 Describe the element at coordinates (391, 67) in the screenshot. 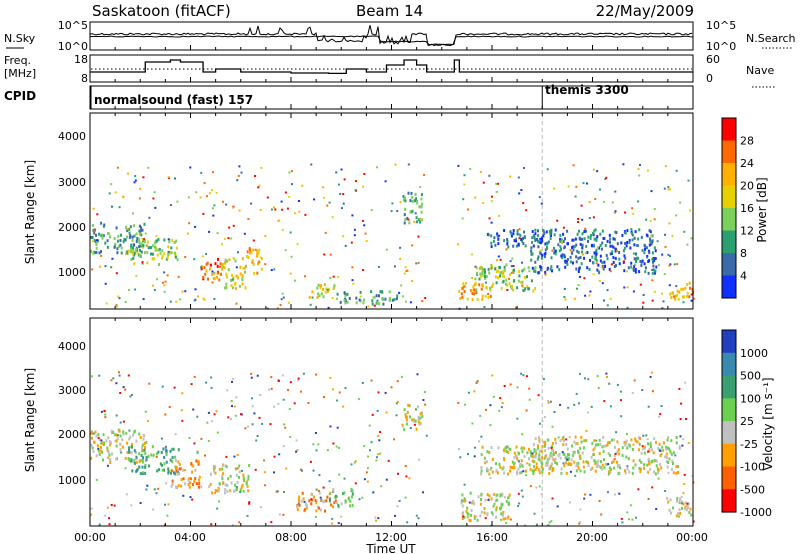

I see `freq-series-line` at that location.